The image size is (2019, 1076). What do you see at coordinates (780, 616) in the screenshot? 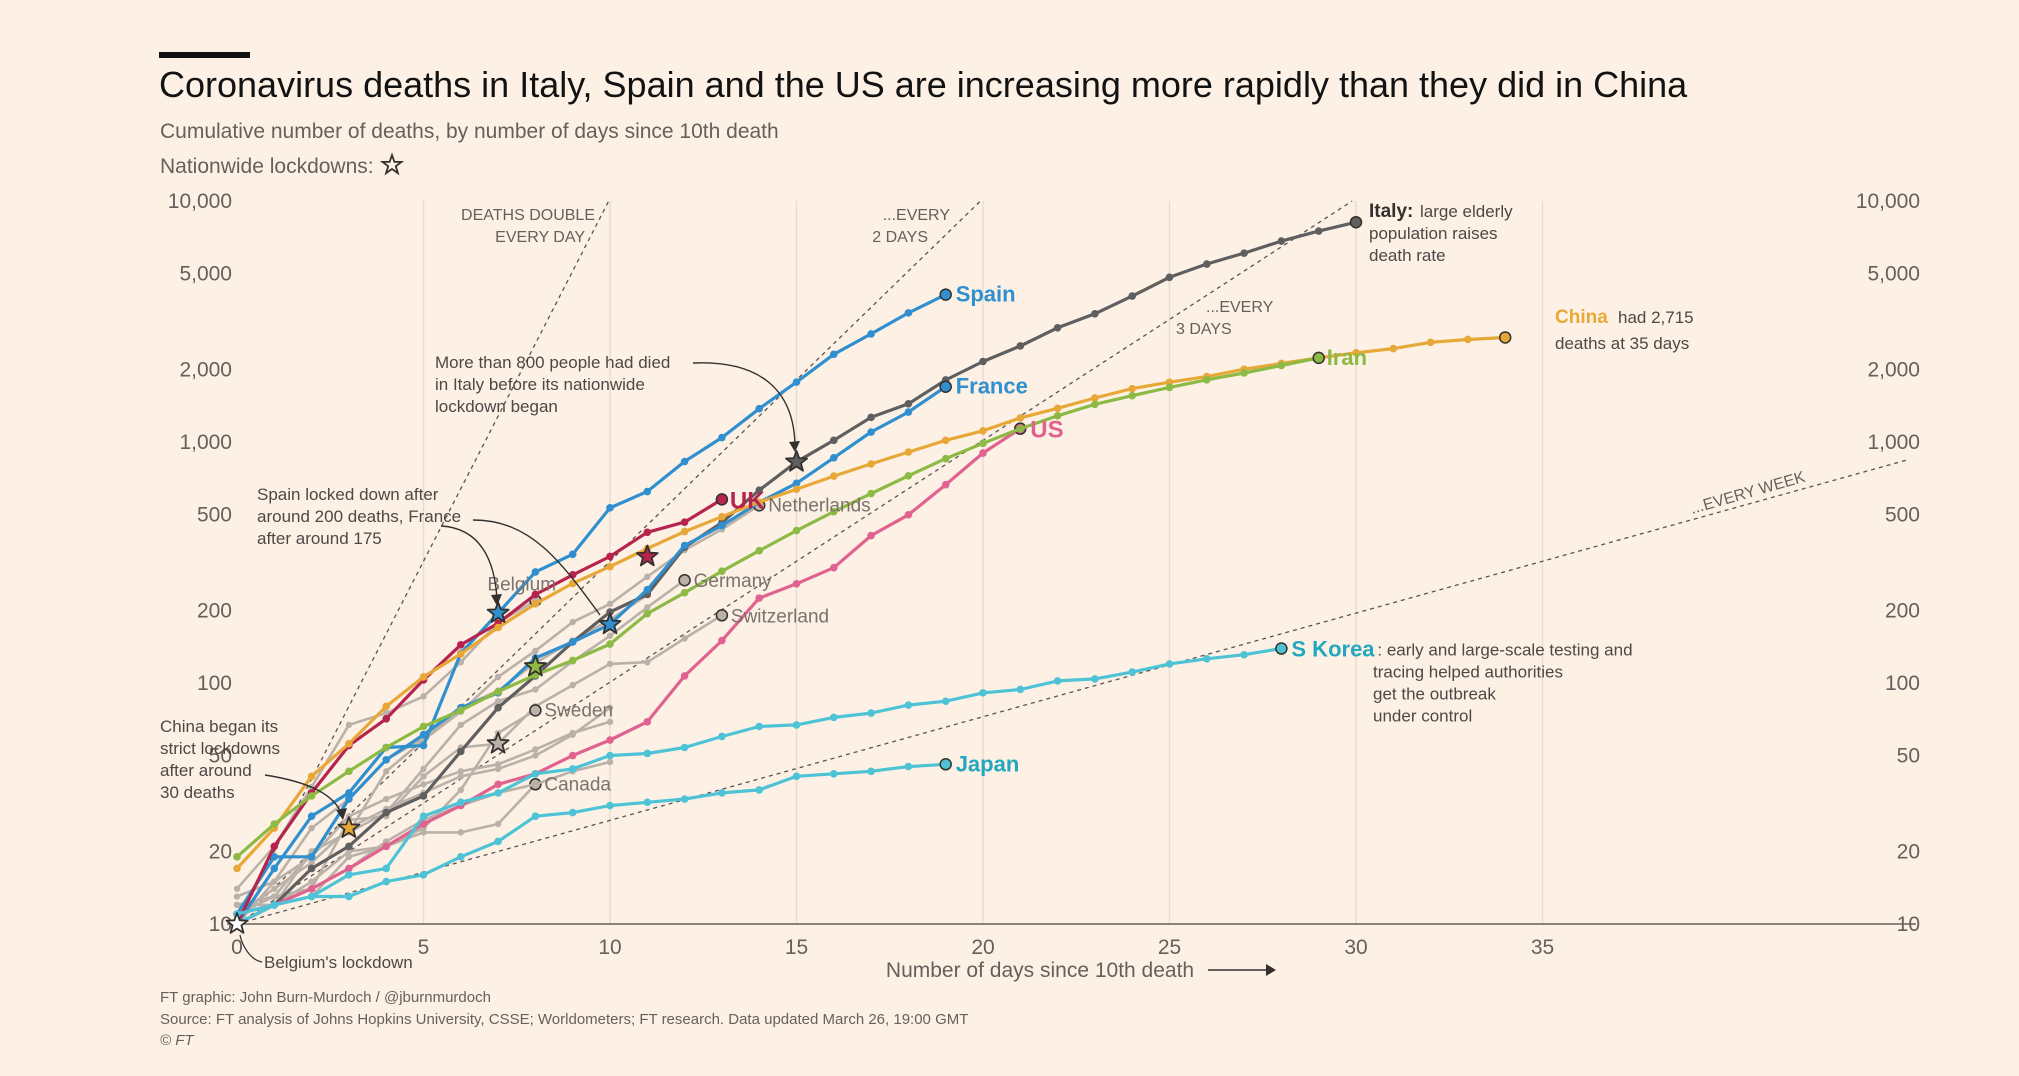
I see `series-label-switzerland: Switzerland` at bounding box center [780, 616].